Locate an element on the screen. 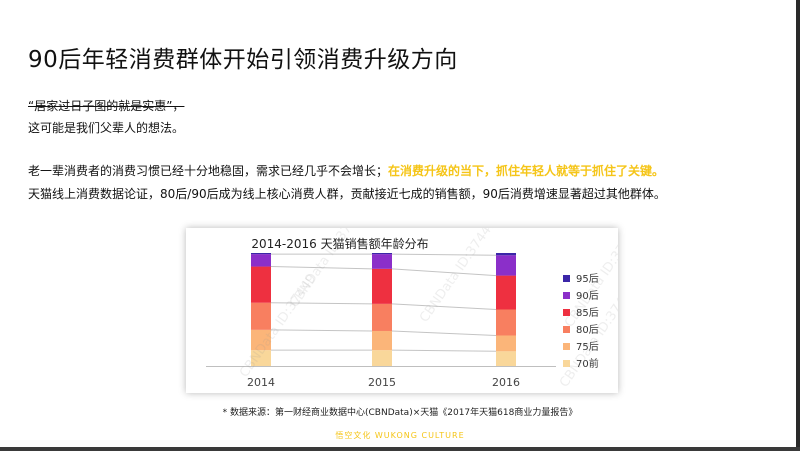  paragraph-1-normal: 老一辈消费者的消费习惯已经十分地稳固，需求已经几乎不会增长； is located at coordinates (208, 171).